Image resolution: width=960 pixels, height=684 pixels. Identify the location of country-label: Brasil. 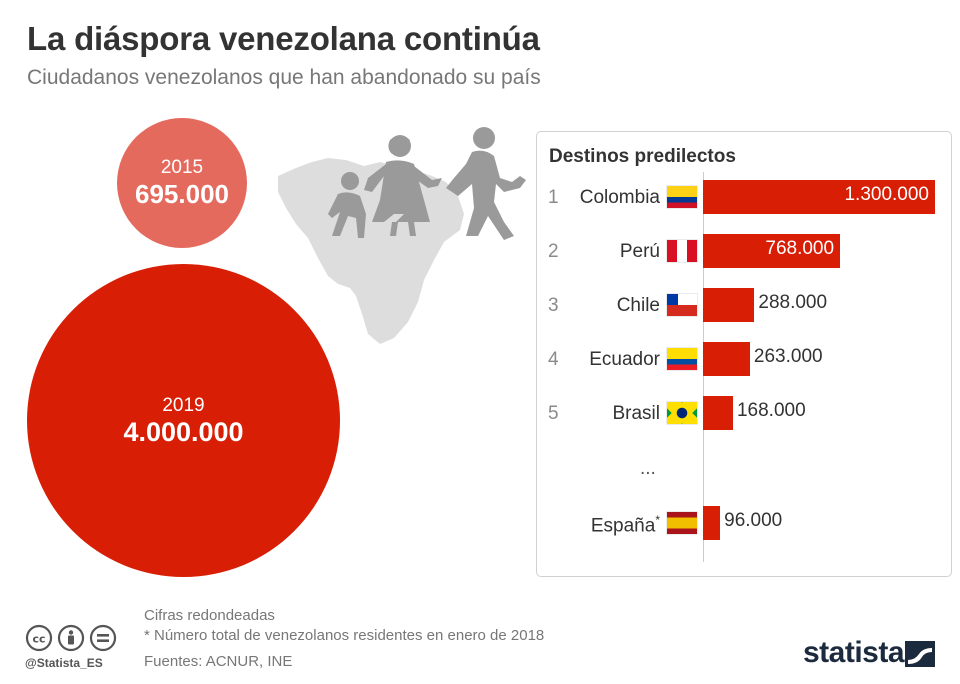
(636, 414).